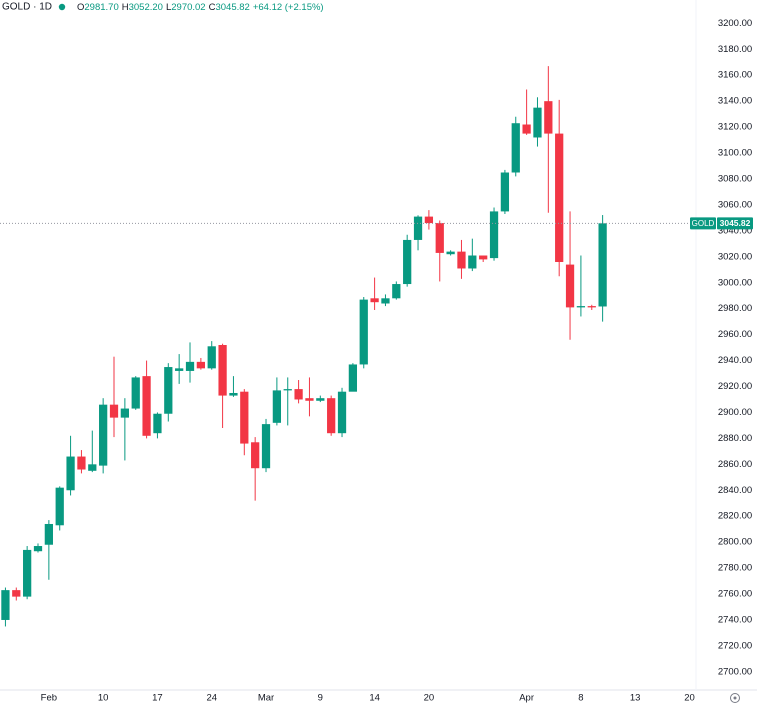  What do you see at coordinates (320, 698) in the screenshot?
I see `x-tick-label: 9` at bounding box center [320, 698].